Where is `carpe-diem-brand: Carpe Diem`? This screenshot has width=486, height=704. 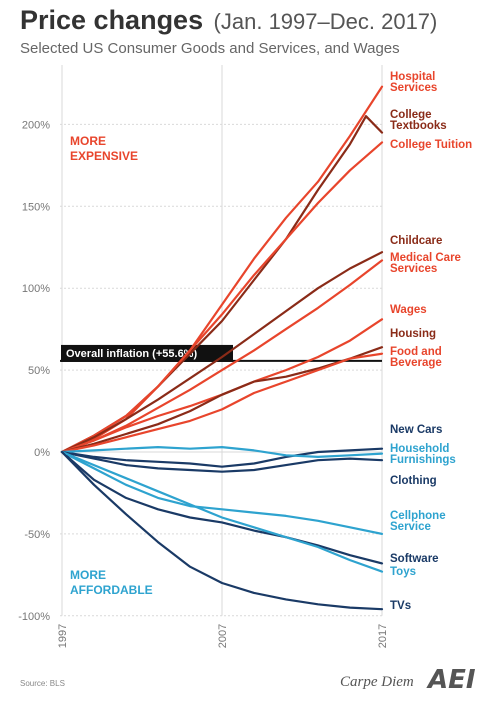 carpe-diem-brand: Carpe Diem is located at coordinates (377, 682).